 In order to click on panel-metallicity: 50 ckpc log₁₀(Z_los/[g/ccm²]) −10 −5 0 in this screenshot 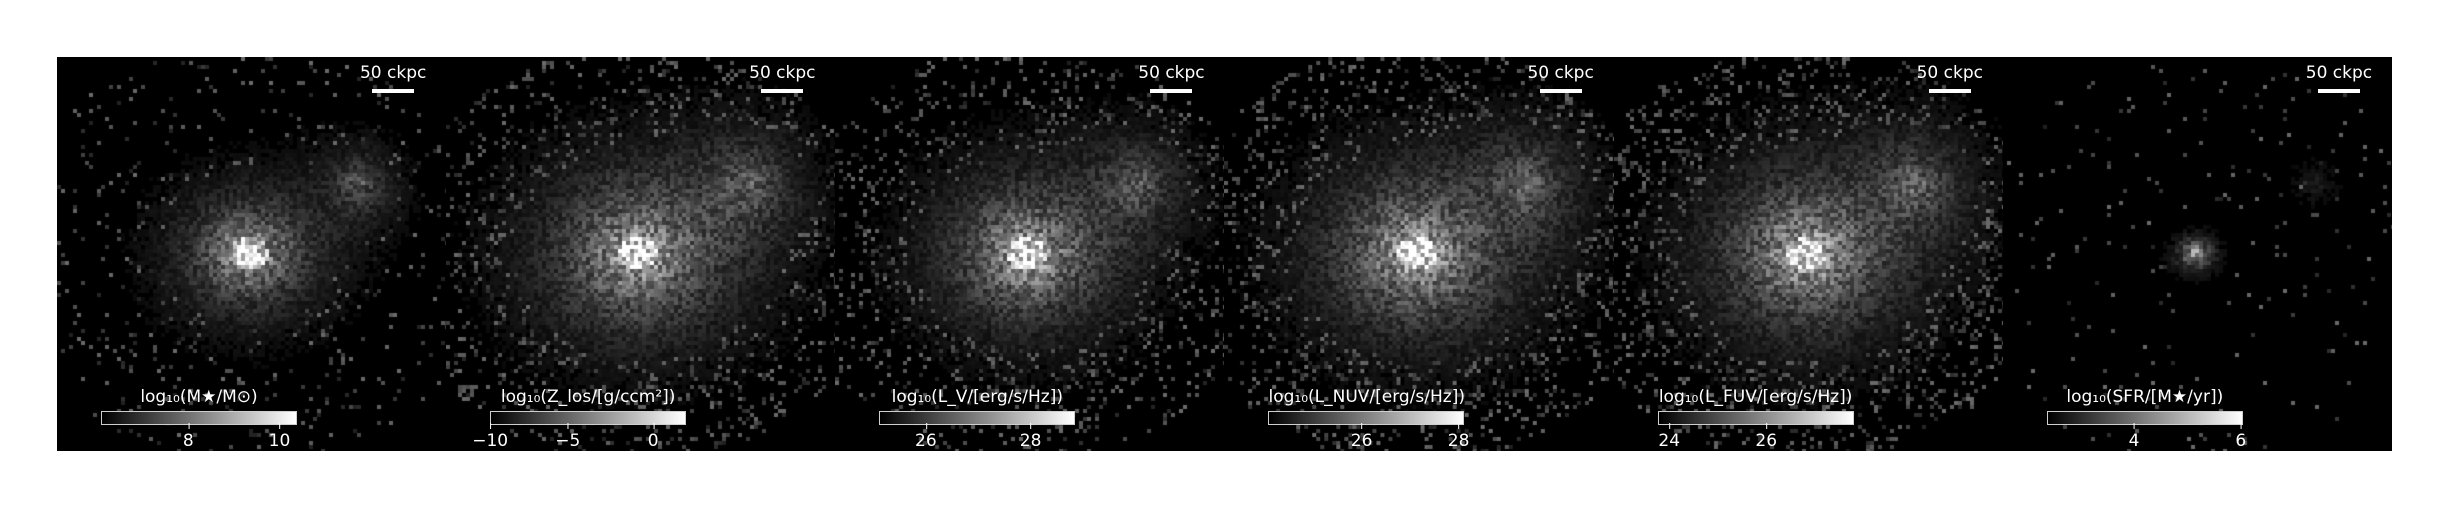, I will do `click(641, 254)`.